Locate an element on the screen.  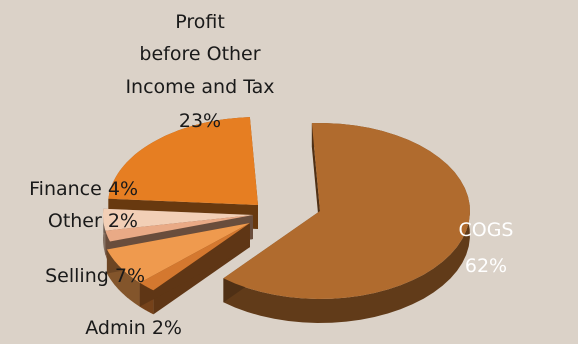
pie-slice-side is located at coordinates (194, 269).